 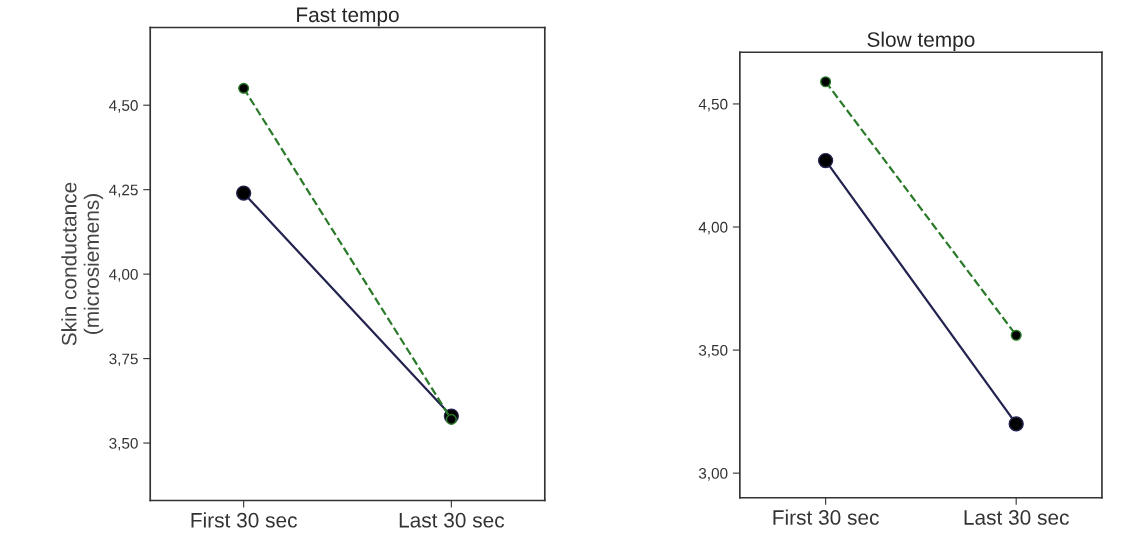 What do you see at coordinates (921, 41) in the screenshot?
I see `chart-title: Slow tempo` at bounding box center [921, 41].